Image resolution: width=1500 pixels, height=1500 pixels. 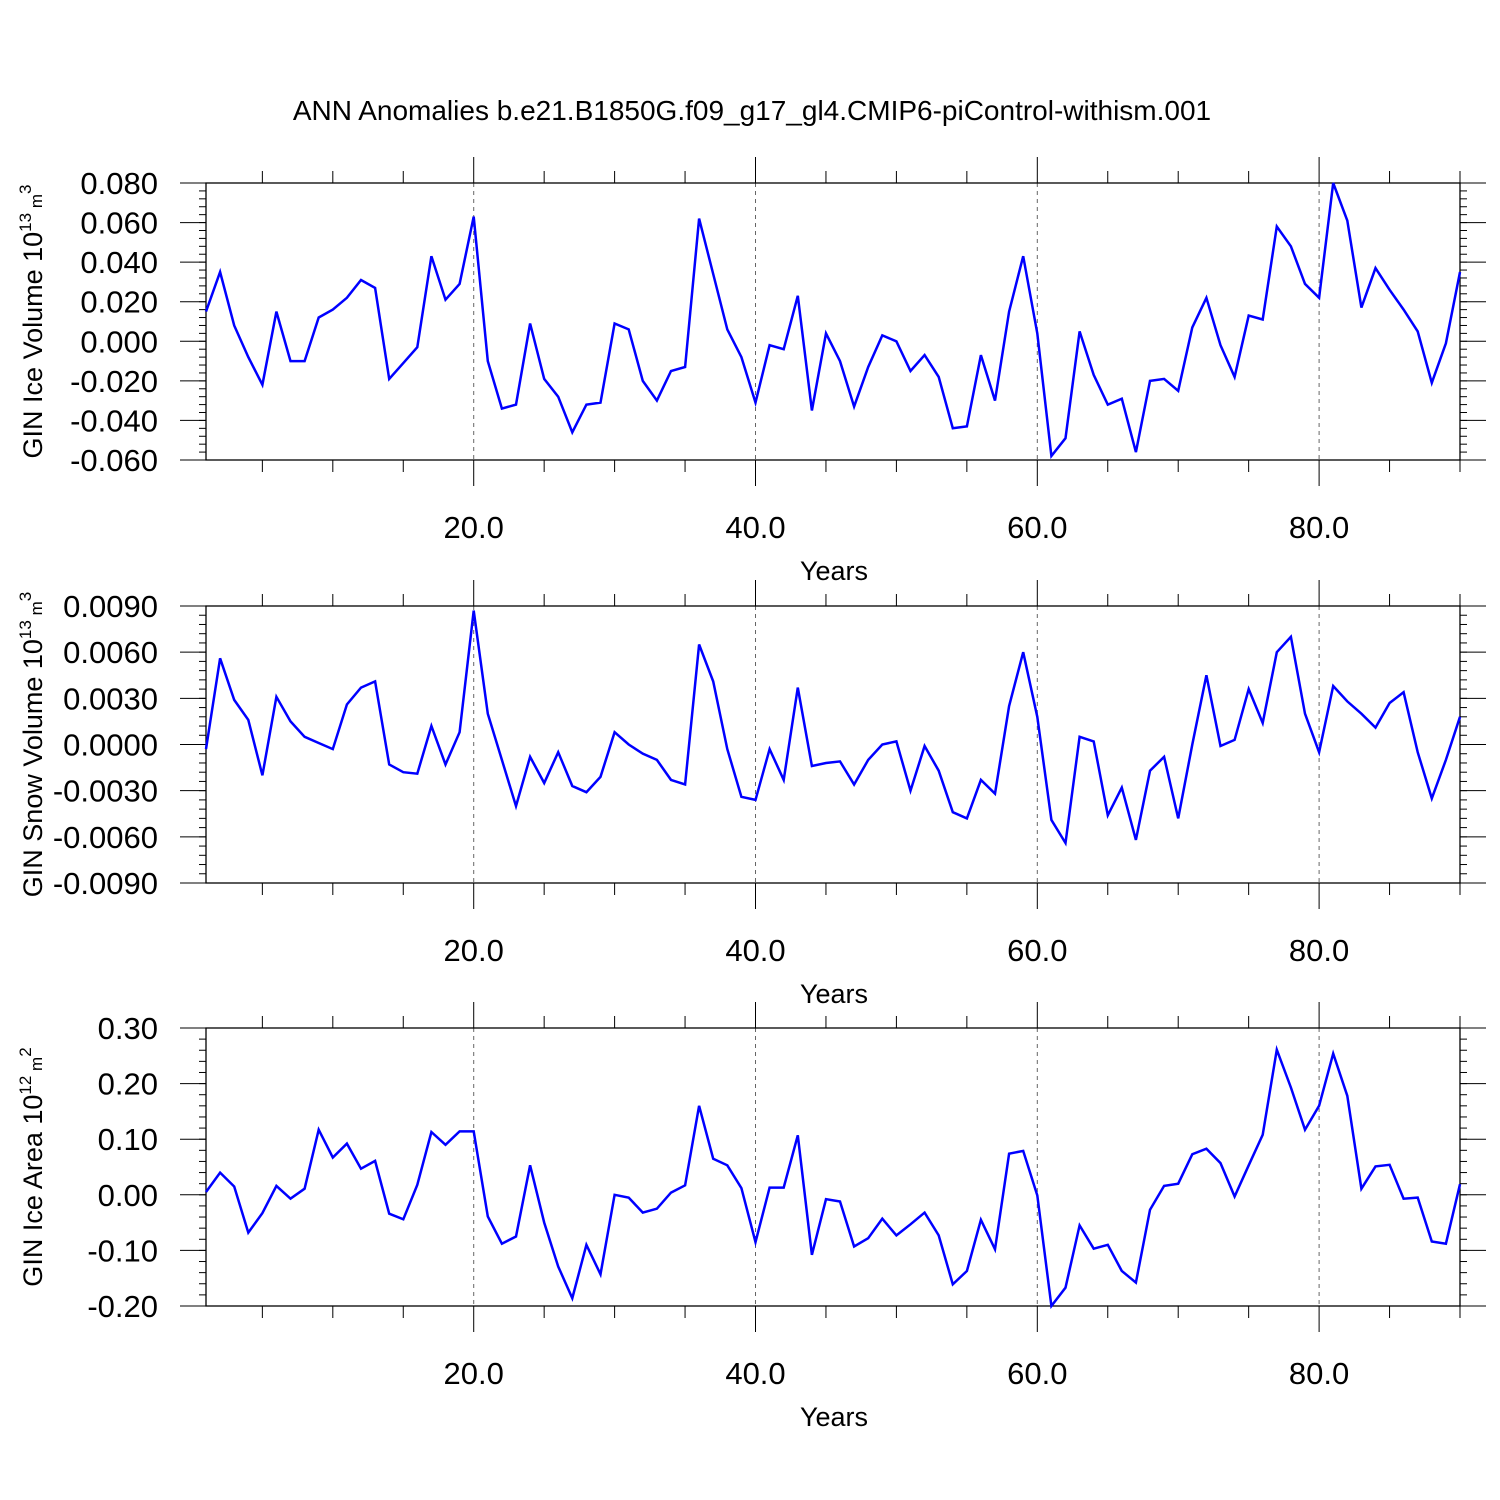 I want to click on y-tick-label: -0.020, so click(x=114, y=381).